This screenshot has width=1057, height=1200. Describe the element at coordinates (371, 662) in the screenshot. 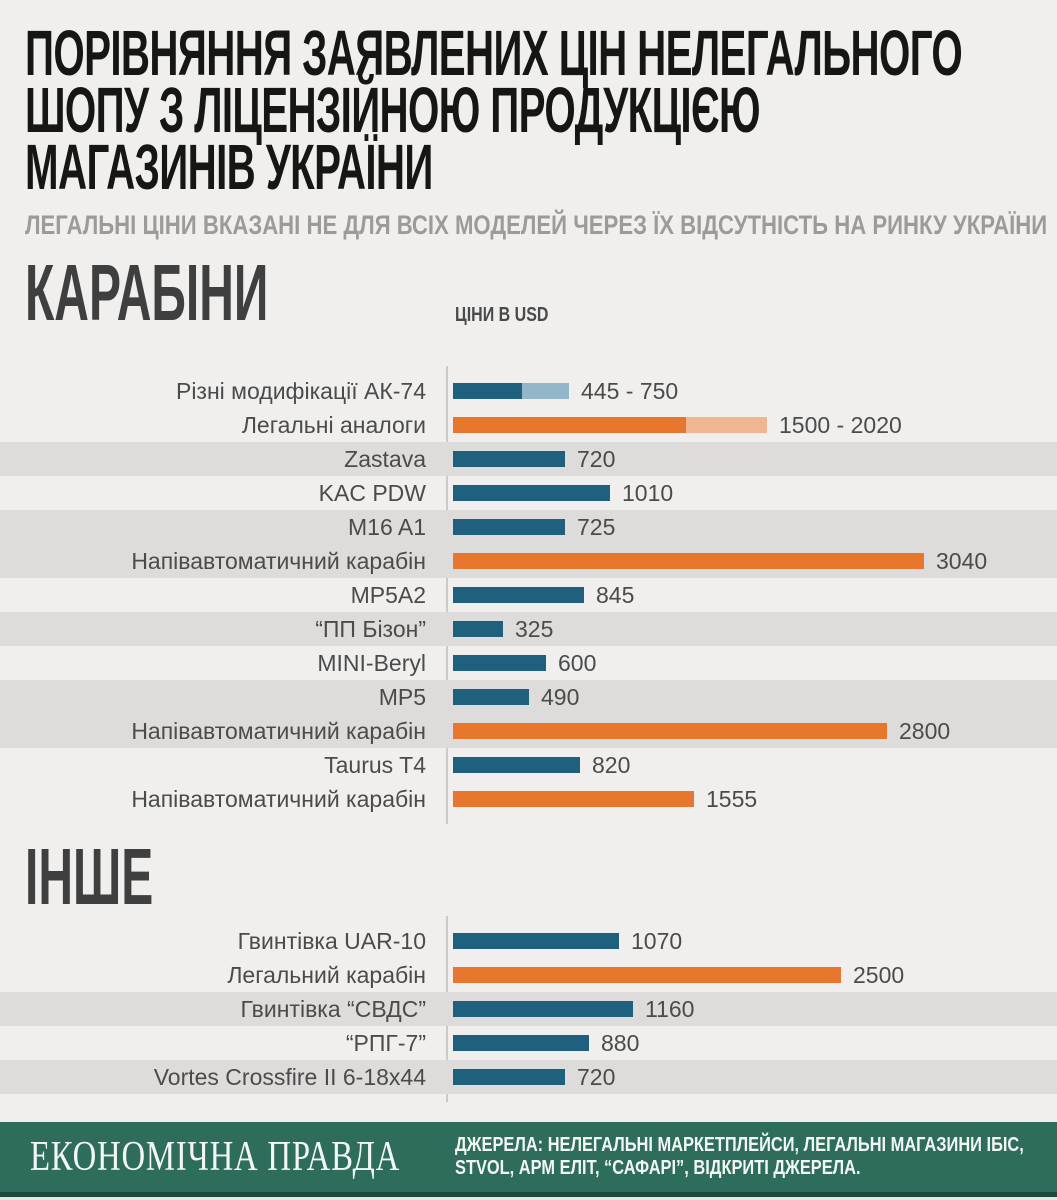

I see `row-label: MINI-Beryl` at that location.